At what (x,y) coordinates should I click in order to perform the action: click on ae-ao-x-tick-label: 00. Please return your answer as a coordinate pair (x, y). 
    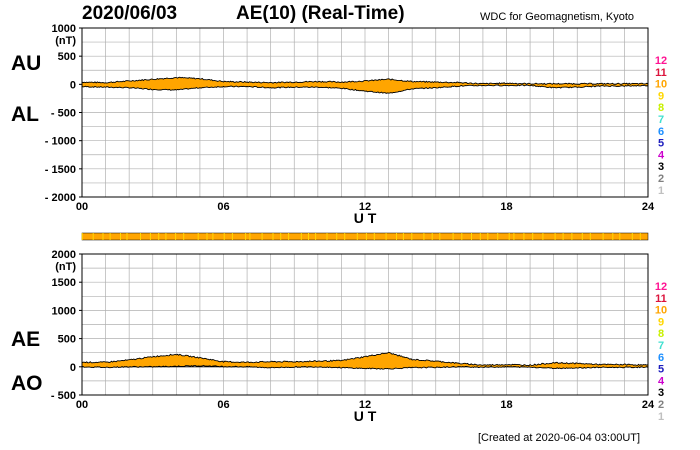
    Looking at the image, I should click on (82, 405).